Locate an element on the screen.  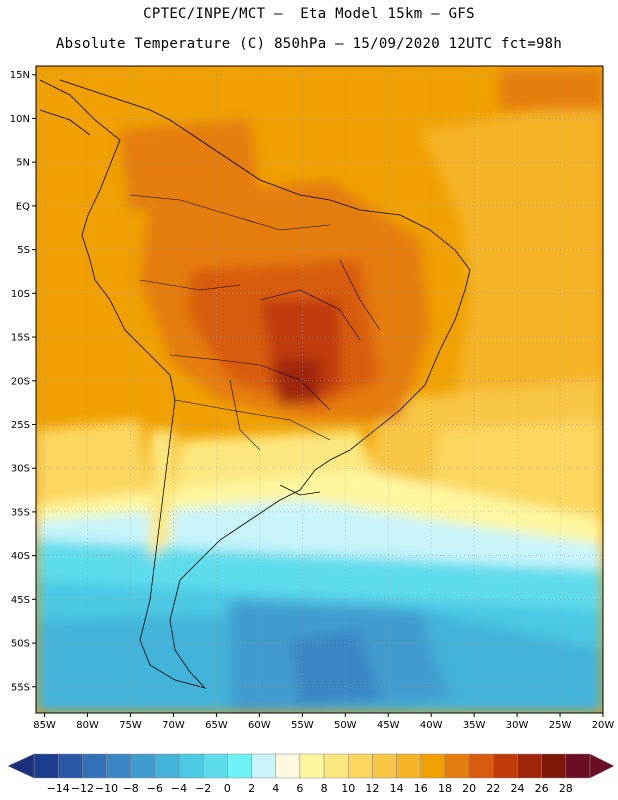
colorbar-label: 12 is located at coordinates (372, 788).